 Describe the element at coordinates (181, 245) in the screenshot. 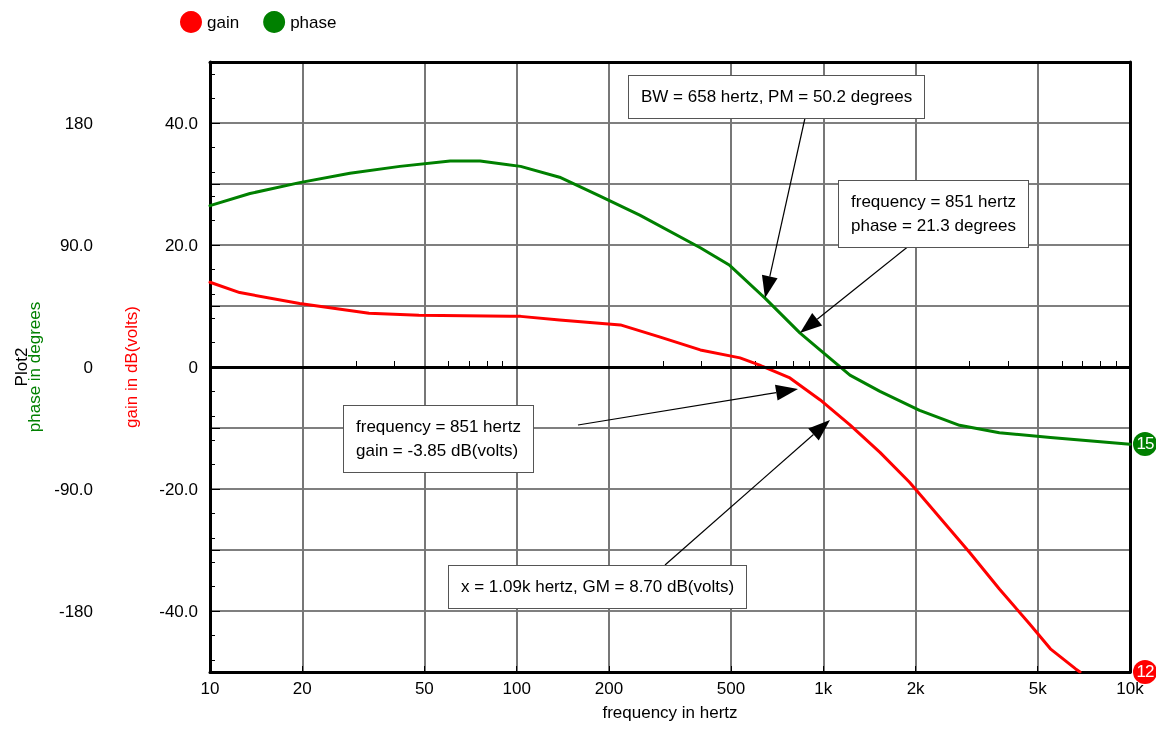

I see `y-tick-label: 20.0` at that location.